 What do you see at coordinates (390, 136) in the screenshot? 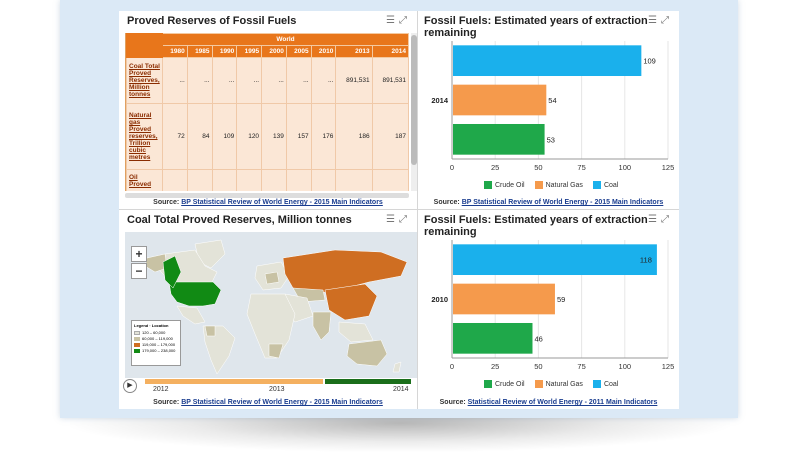
I see `table-cell: 187` at bounding box center [390, 136].